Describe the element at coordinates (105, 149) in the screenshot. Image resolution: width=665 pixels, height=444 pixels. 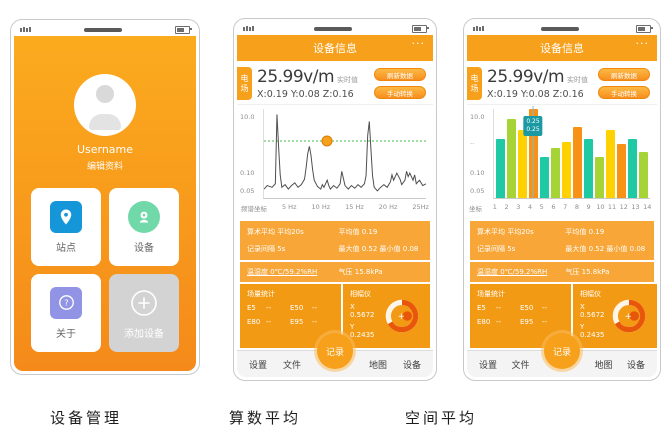
I see `username-label: Username` at that location.